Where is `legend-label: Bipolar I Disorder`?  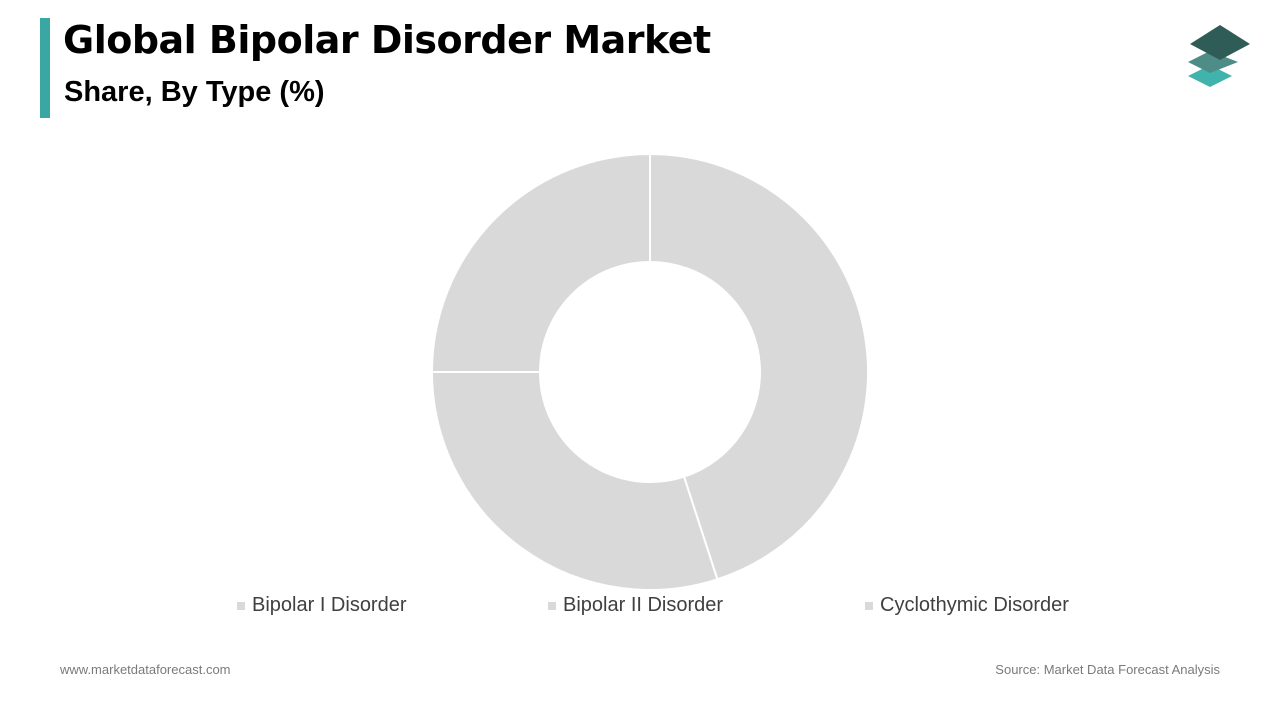 legend-label: Bipolar I Disorder is located at coordinates (329, 605).